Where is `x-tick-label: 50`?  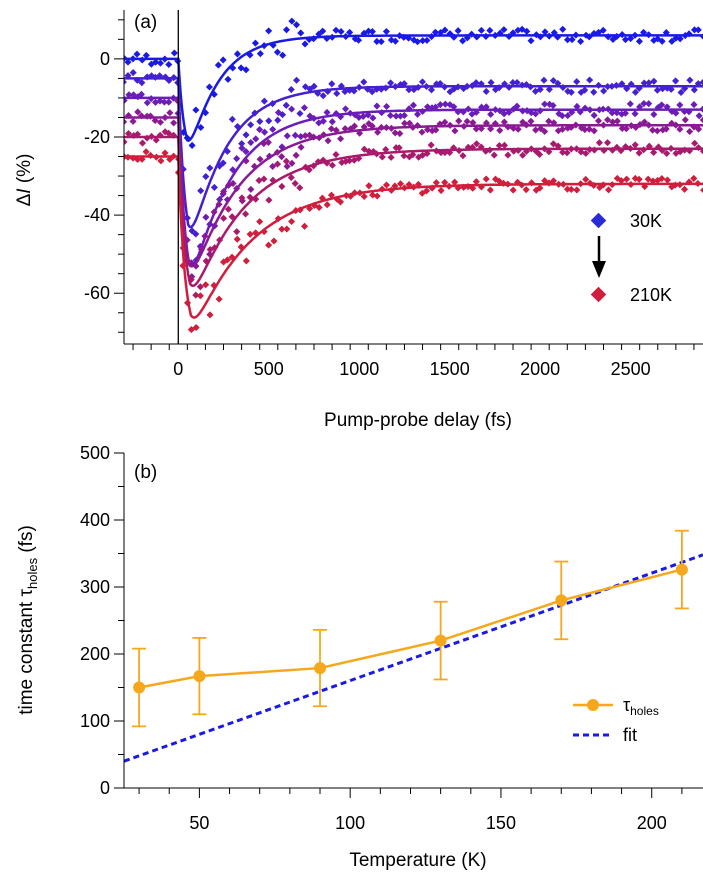
x-tick-label: 50 is located at coordinates (199, 823).